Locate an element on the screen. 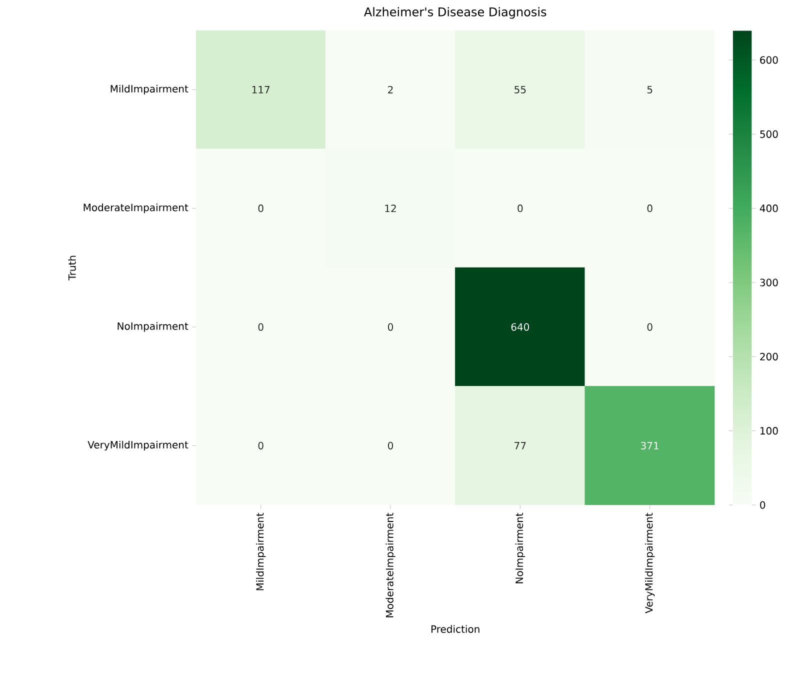  x-axis-title: Prediction is located at coordinates (455, 629).